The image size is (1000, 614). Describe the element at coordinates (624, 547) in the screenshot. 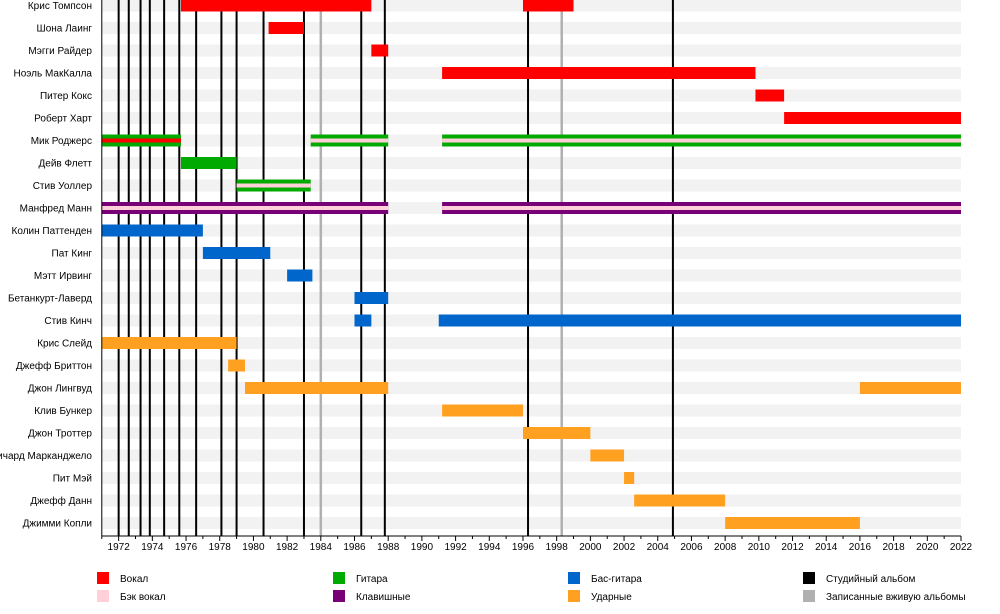

I see `x-tick-label: 2002` at that location.